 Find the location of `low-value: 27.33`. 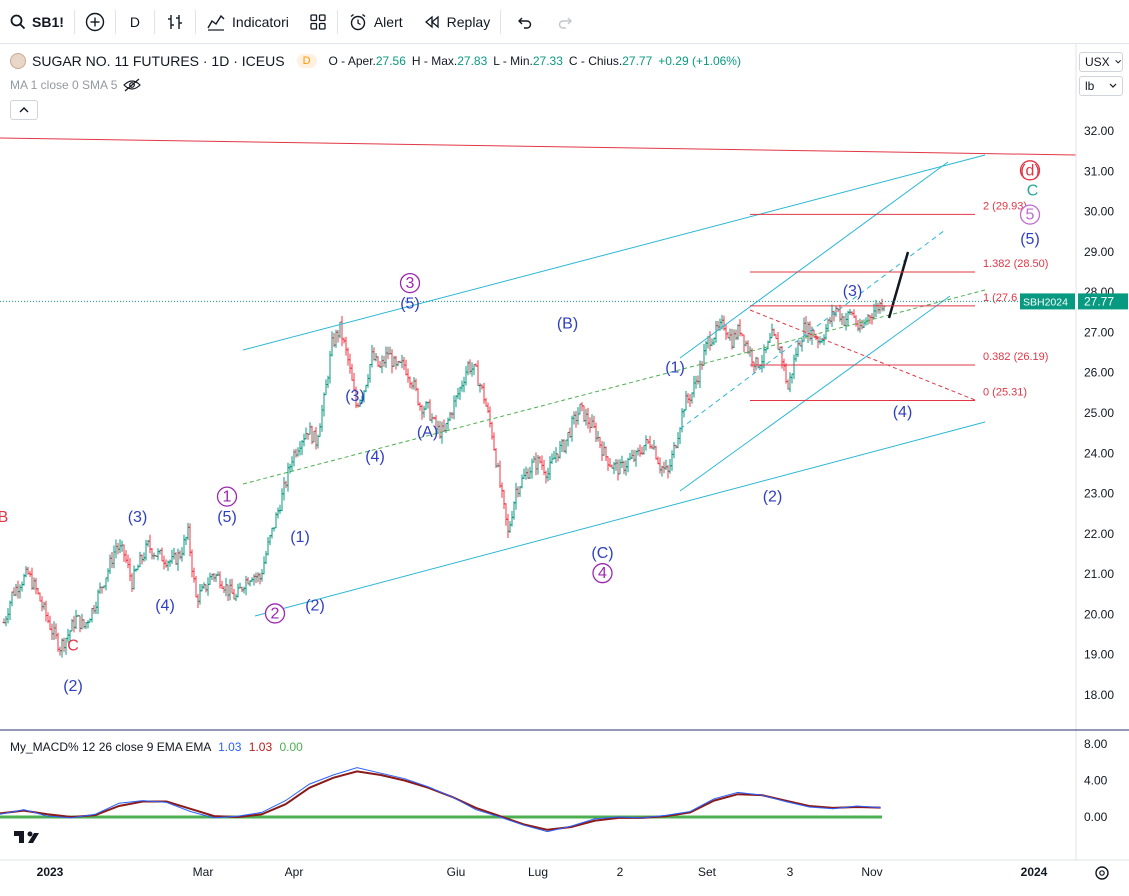

low-value: 27.33 is located at coordinates (547, 61).